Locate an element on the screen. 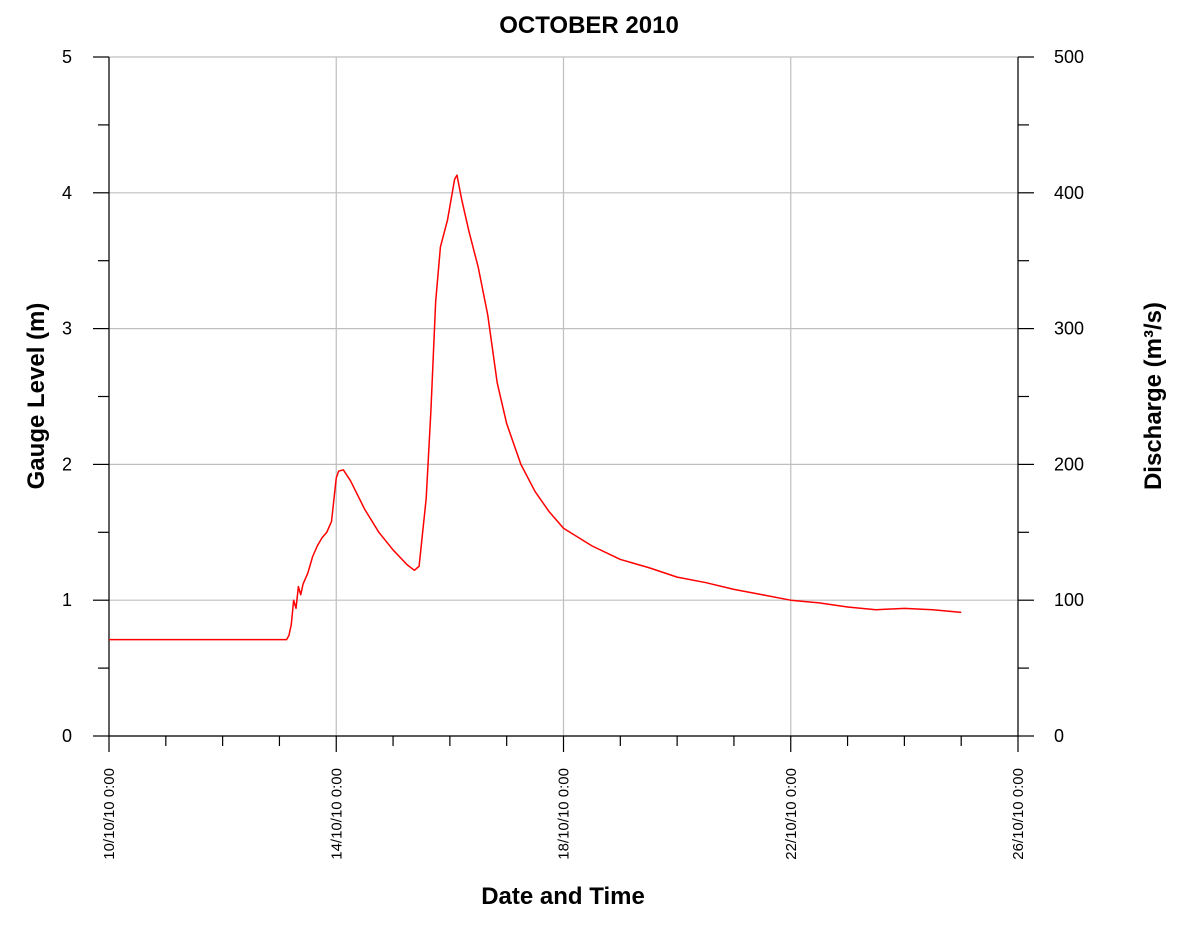 Image resolution: width=1179 pixels, height=926 pixels. y2-axis-label: Discharge (m³/s) is located at coordinates (1153, 396).